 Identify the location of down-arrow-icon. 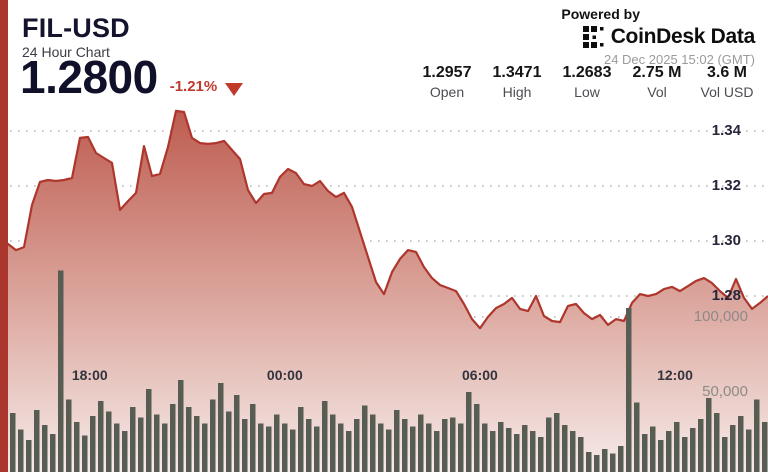
(234, 89).